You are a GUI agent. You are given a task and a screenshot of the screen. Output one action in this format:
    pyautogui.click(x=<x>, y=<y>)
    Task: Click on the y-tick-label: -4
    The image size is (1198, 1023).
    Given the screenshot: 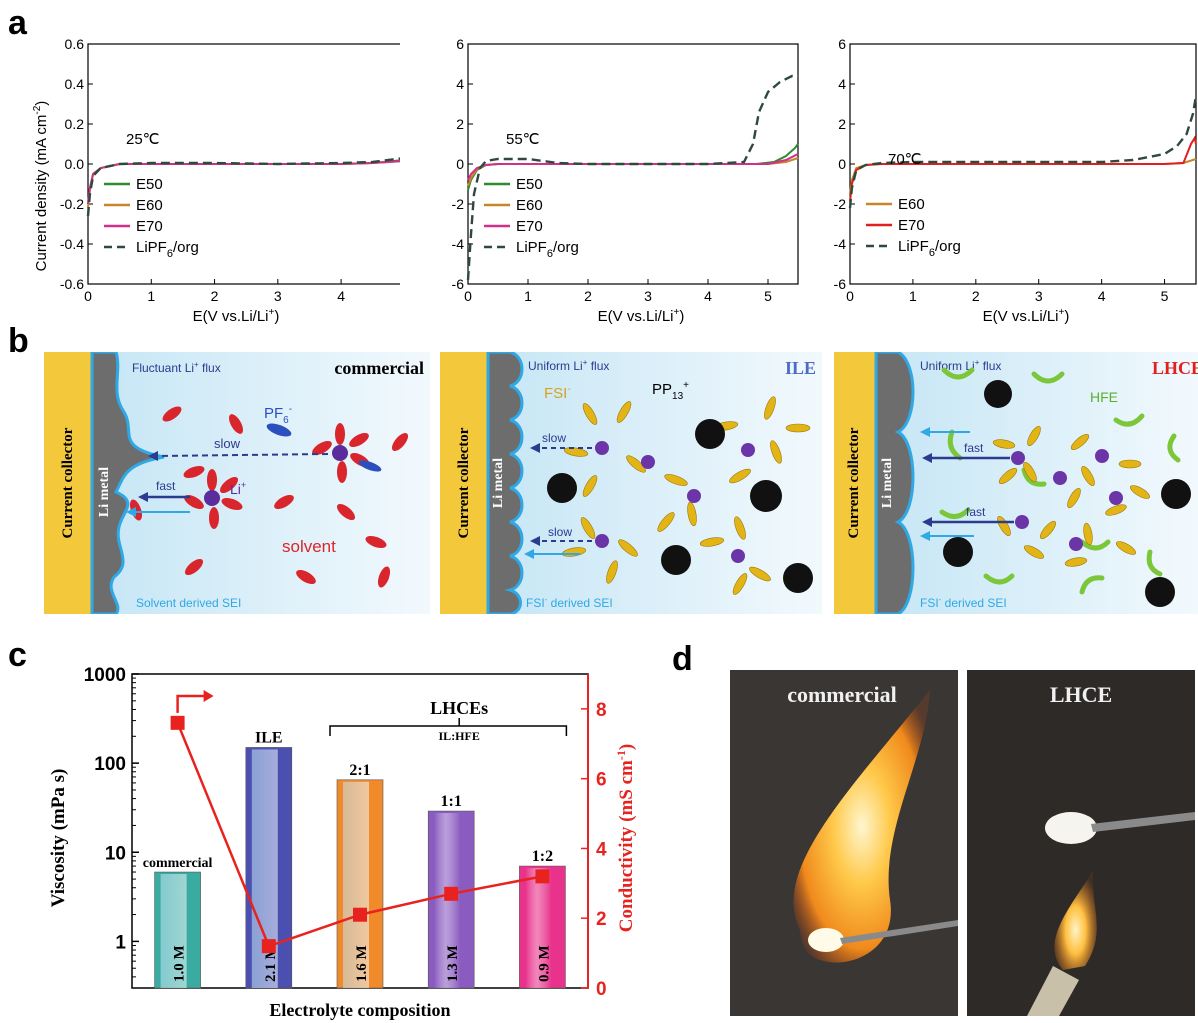 What is the action you would take?
    pyautogui.click(x=458, y=244)
    